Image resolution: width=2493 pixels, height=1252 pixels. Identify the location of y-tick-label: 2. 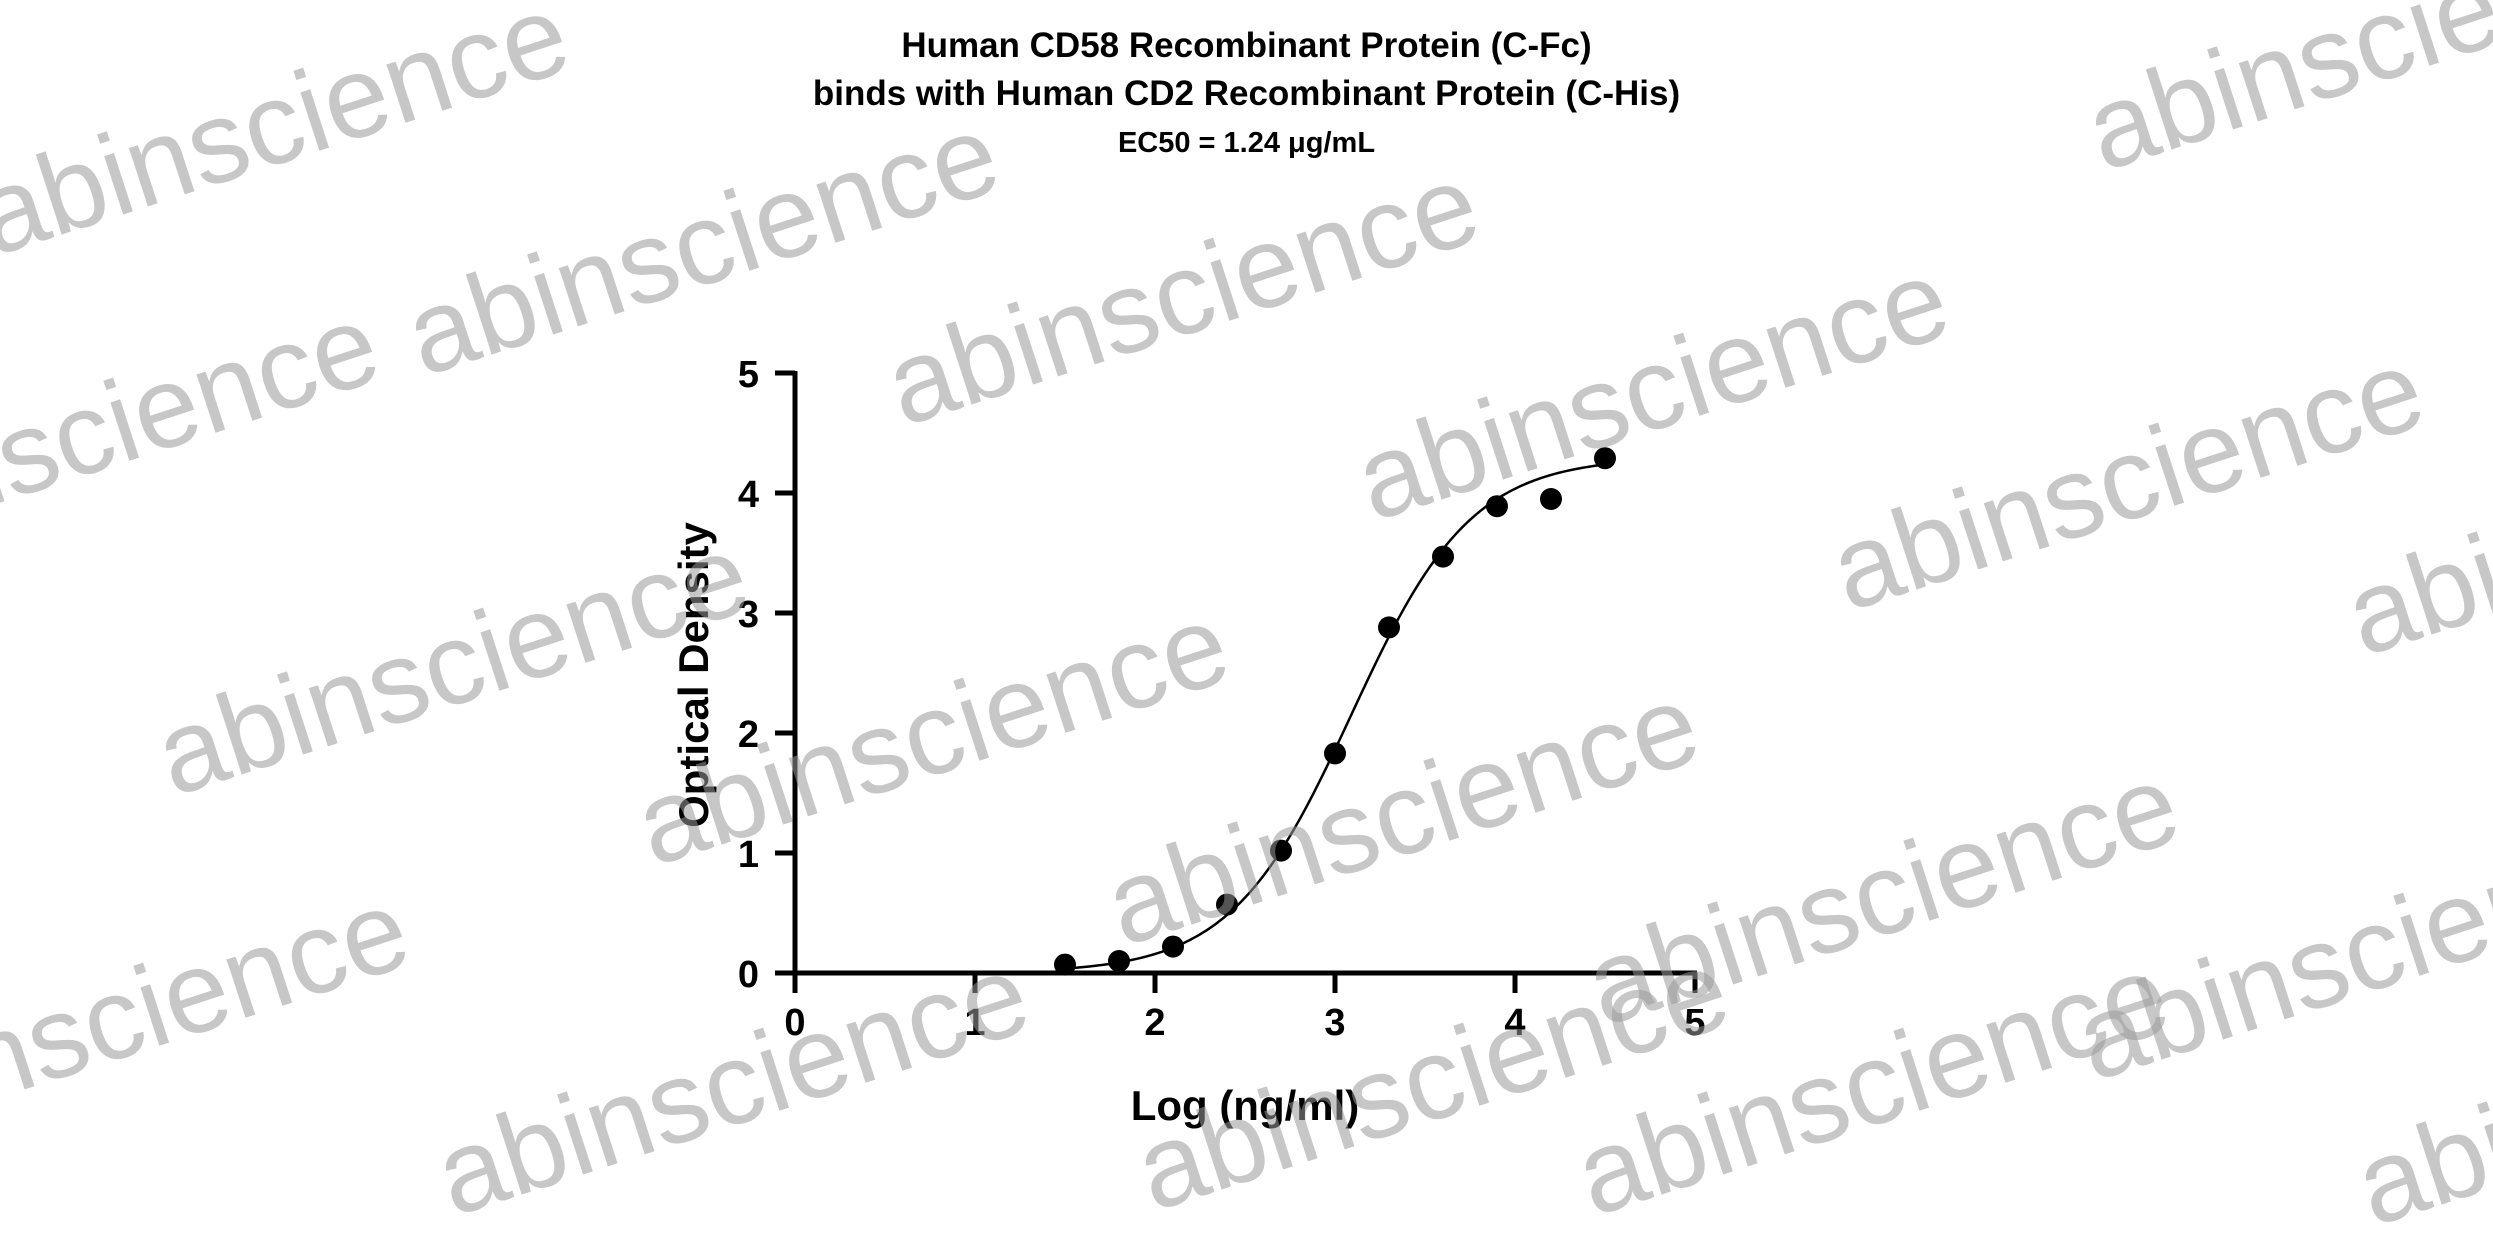
(748, 735).